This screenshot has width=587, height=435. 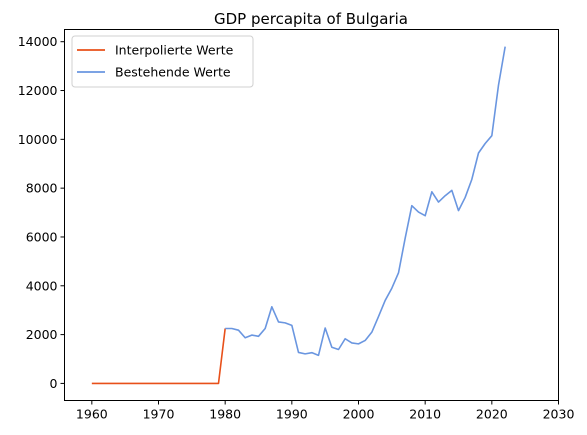 I want to click on y-tick-label: 0, so click(x=54, y=383).